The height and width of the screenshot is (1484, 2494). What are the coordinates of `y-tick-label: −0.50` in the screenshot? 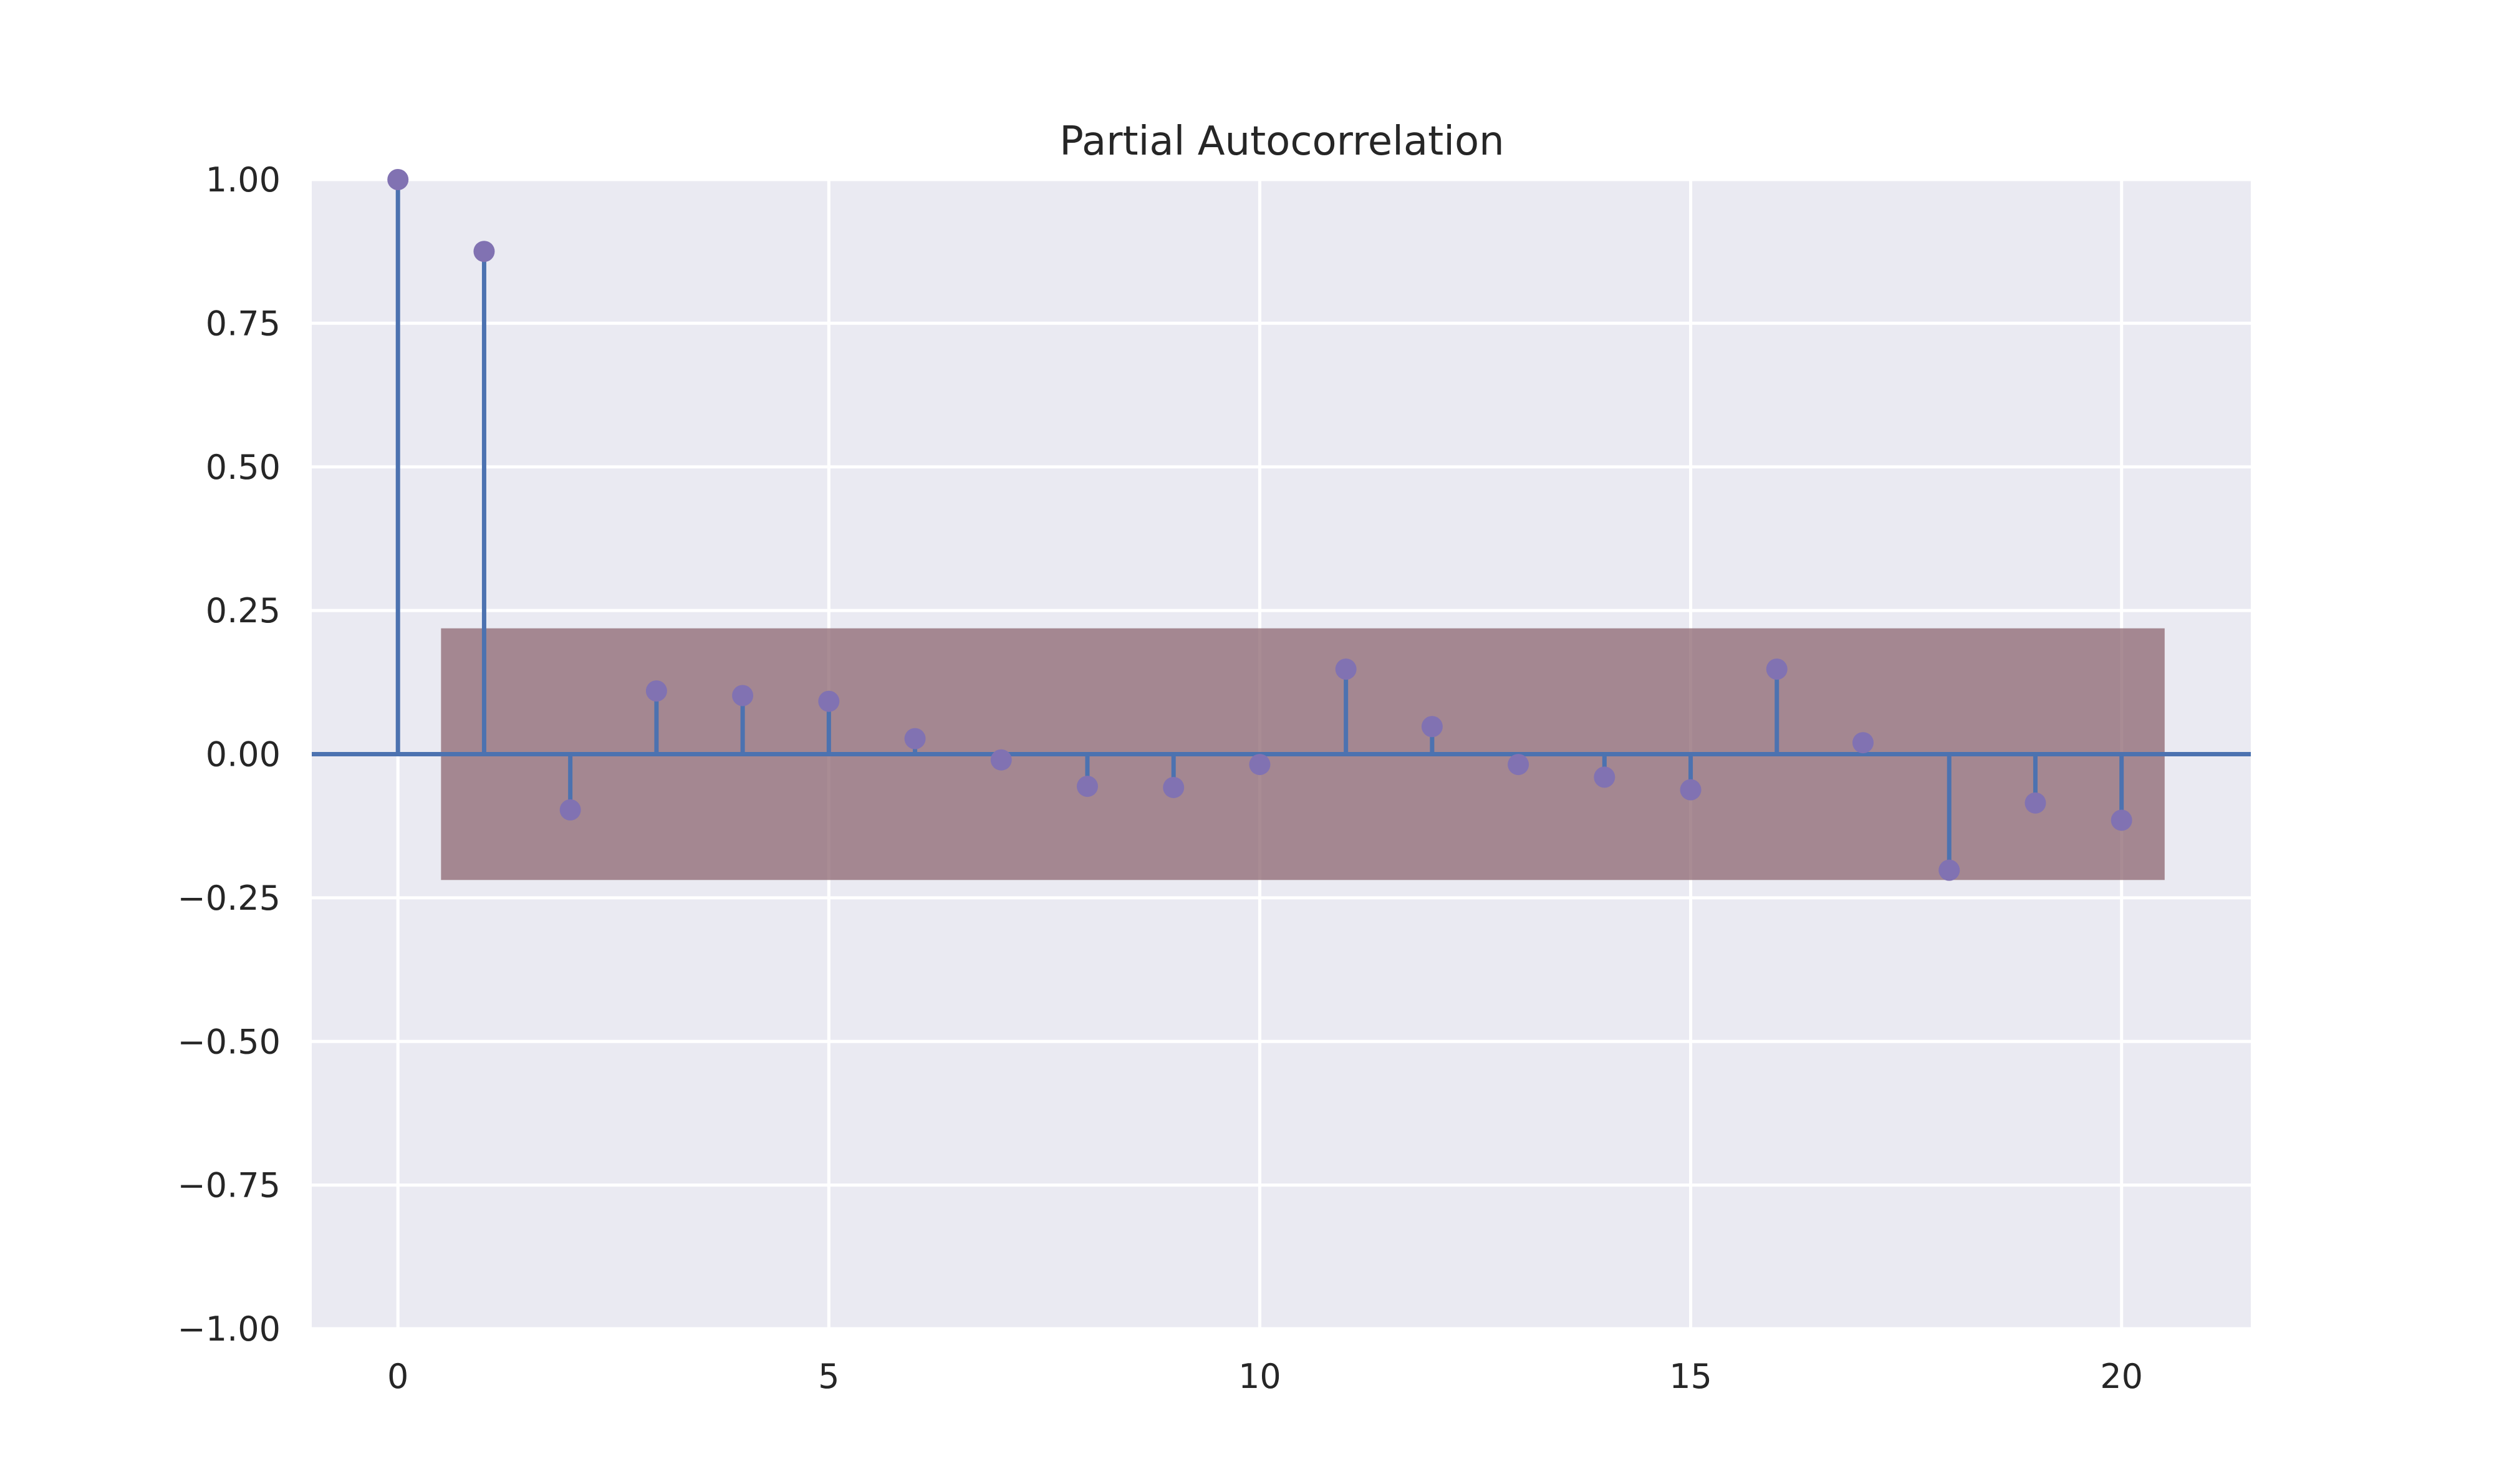 It's located at (230, 1041).